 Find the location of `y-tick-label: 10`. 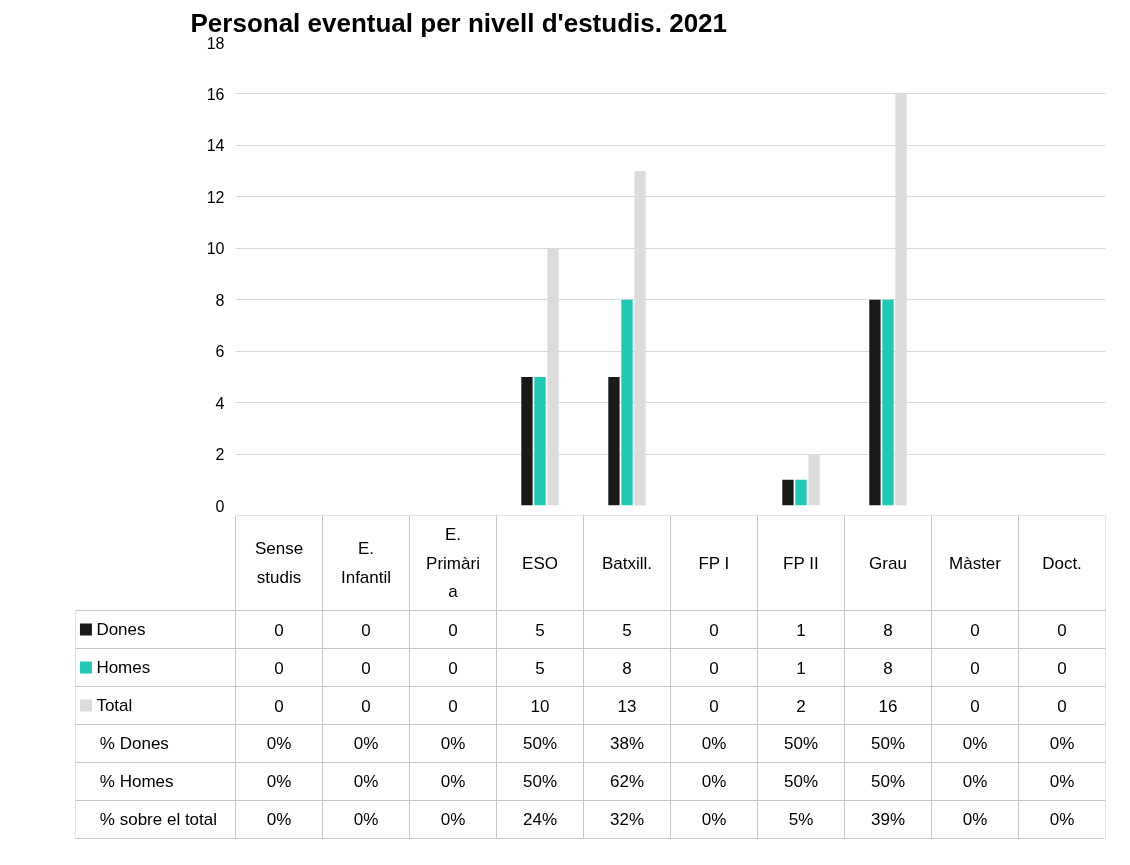

y-tick-label: 10 is located at coordinates (215, 249).